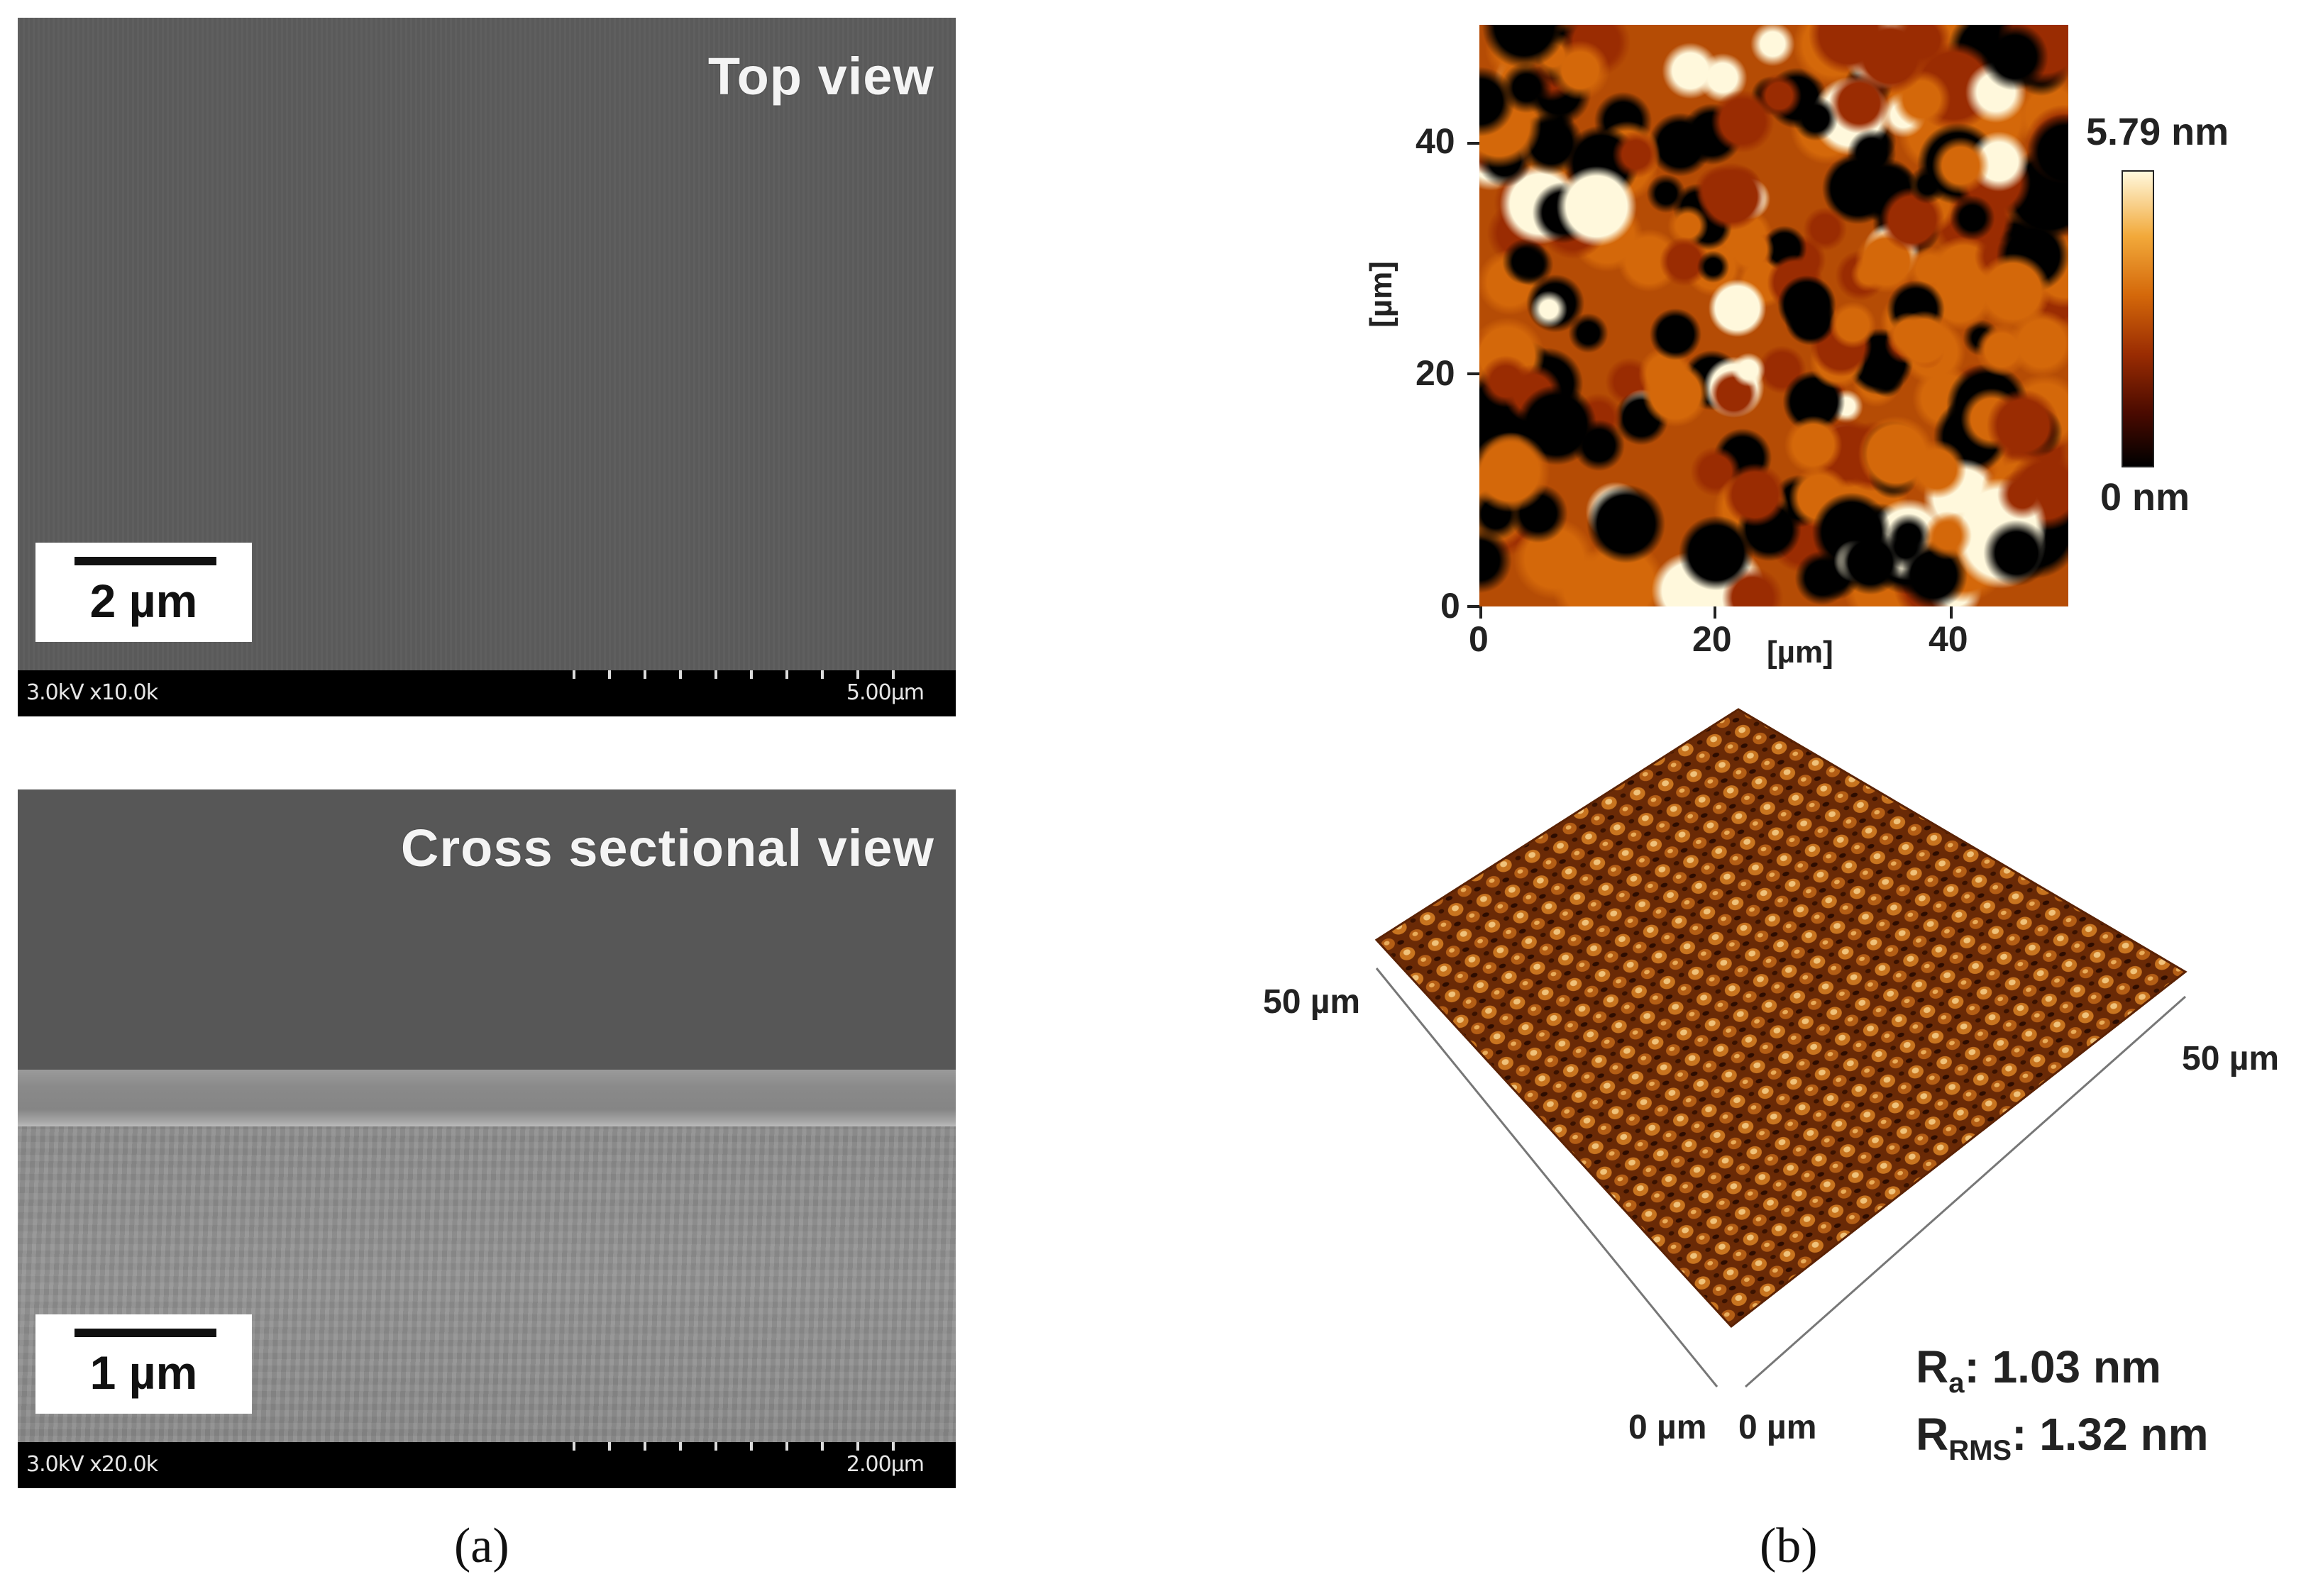  What do you see at coordinates (1932, 1435) in the screenshot?
I see `rrms-symbol: R` at bounding box center [1932, 1435].